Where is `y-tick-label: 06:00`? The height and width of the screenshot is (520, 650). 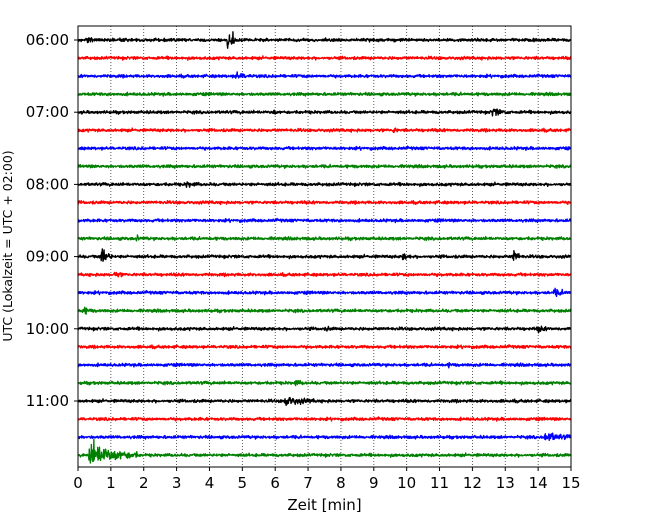
y-tick-label: 06:00 is located at coordinates (47, 40).